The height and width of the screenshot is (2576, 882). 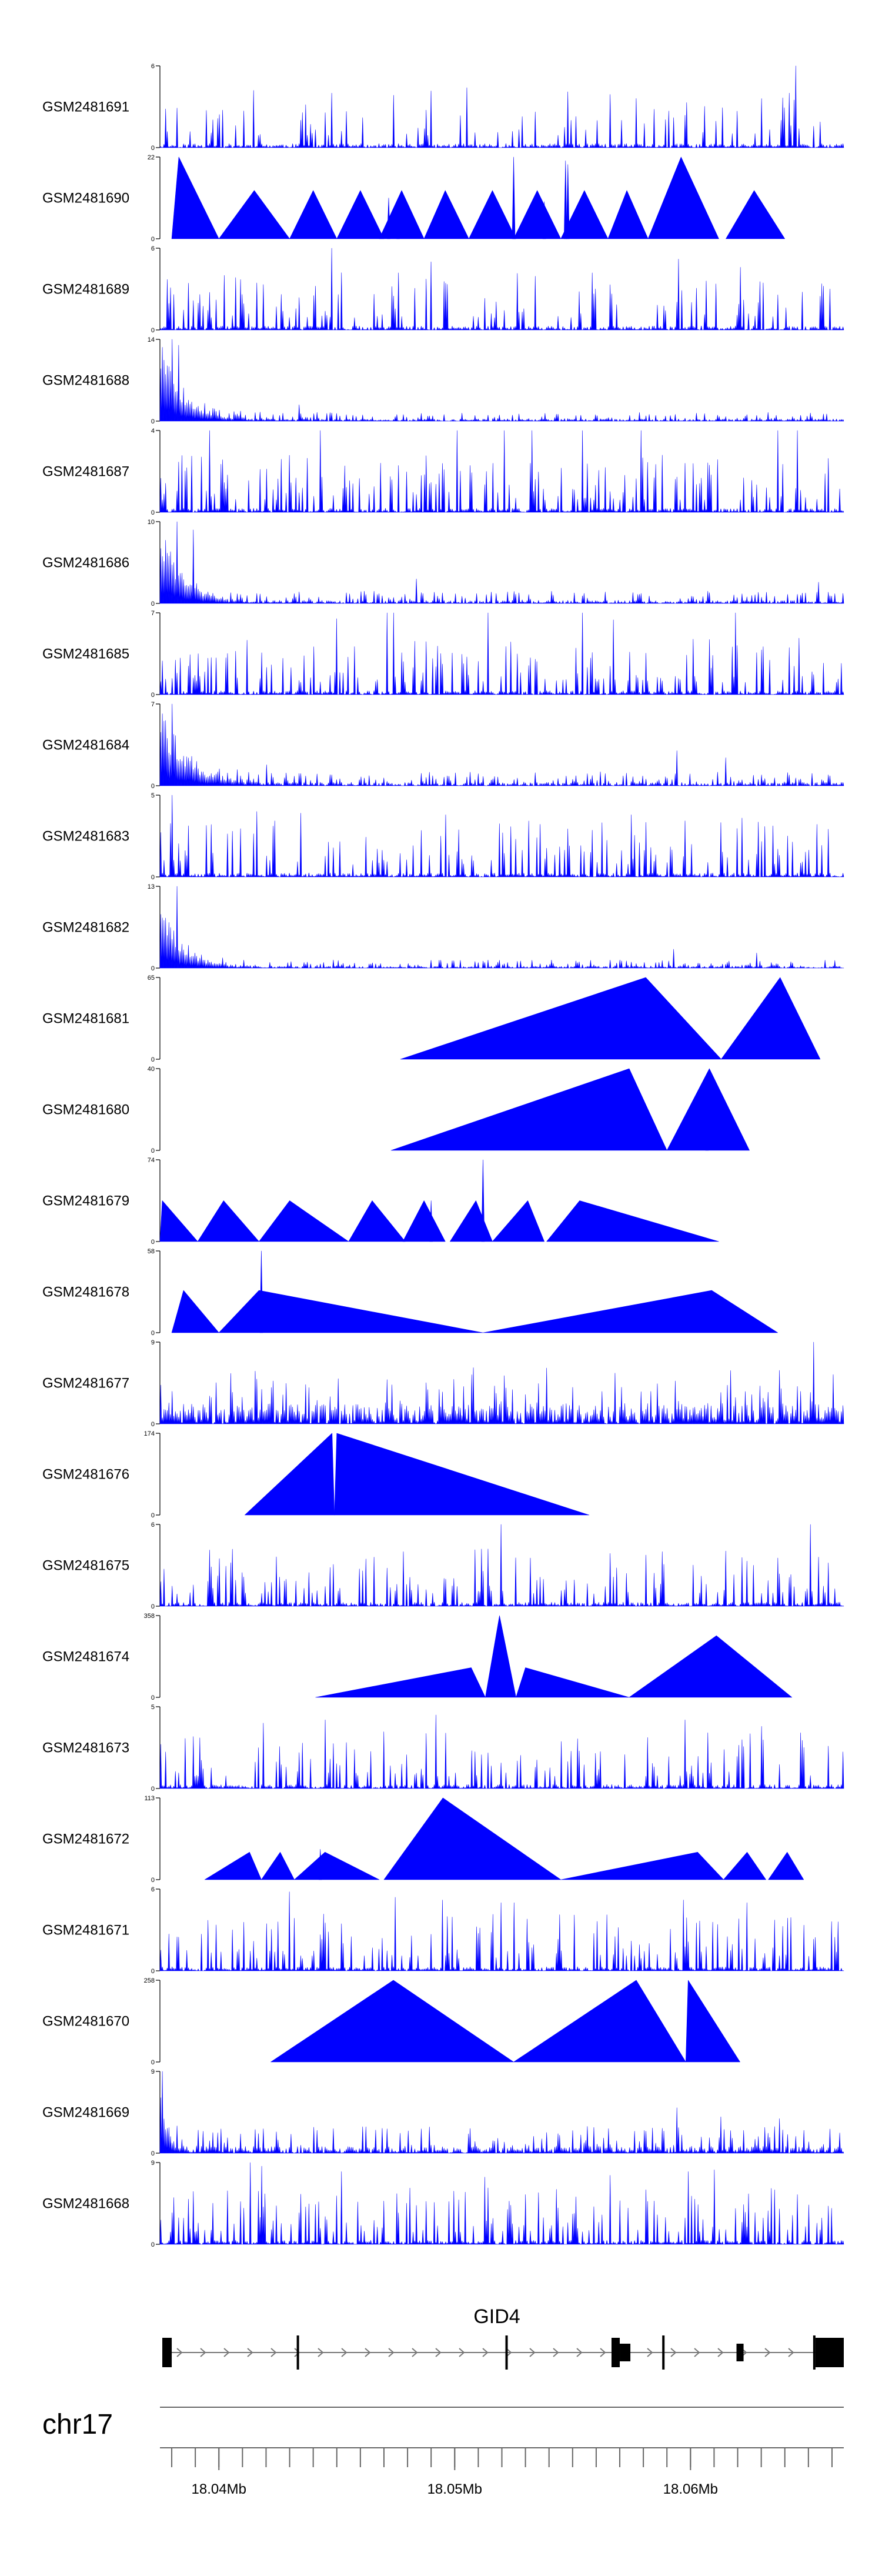 I want to click on track-label: GSM2481685, so click(x=85, y=654).